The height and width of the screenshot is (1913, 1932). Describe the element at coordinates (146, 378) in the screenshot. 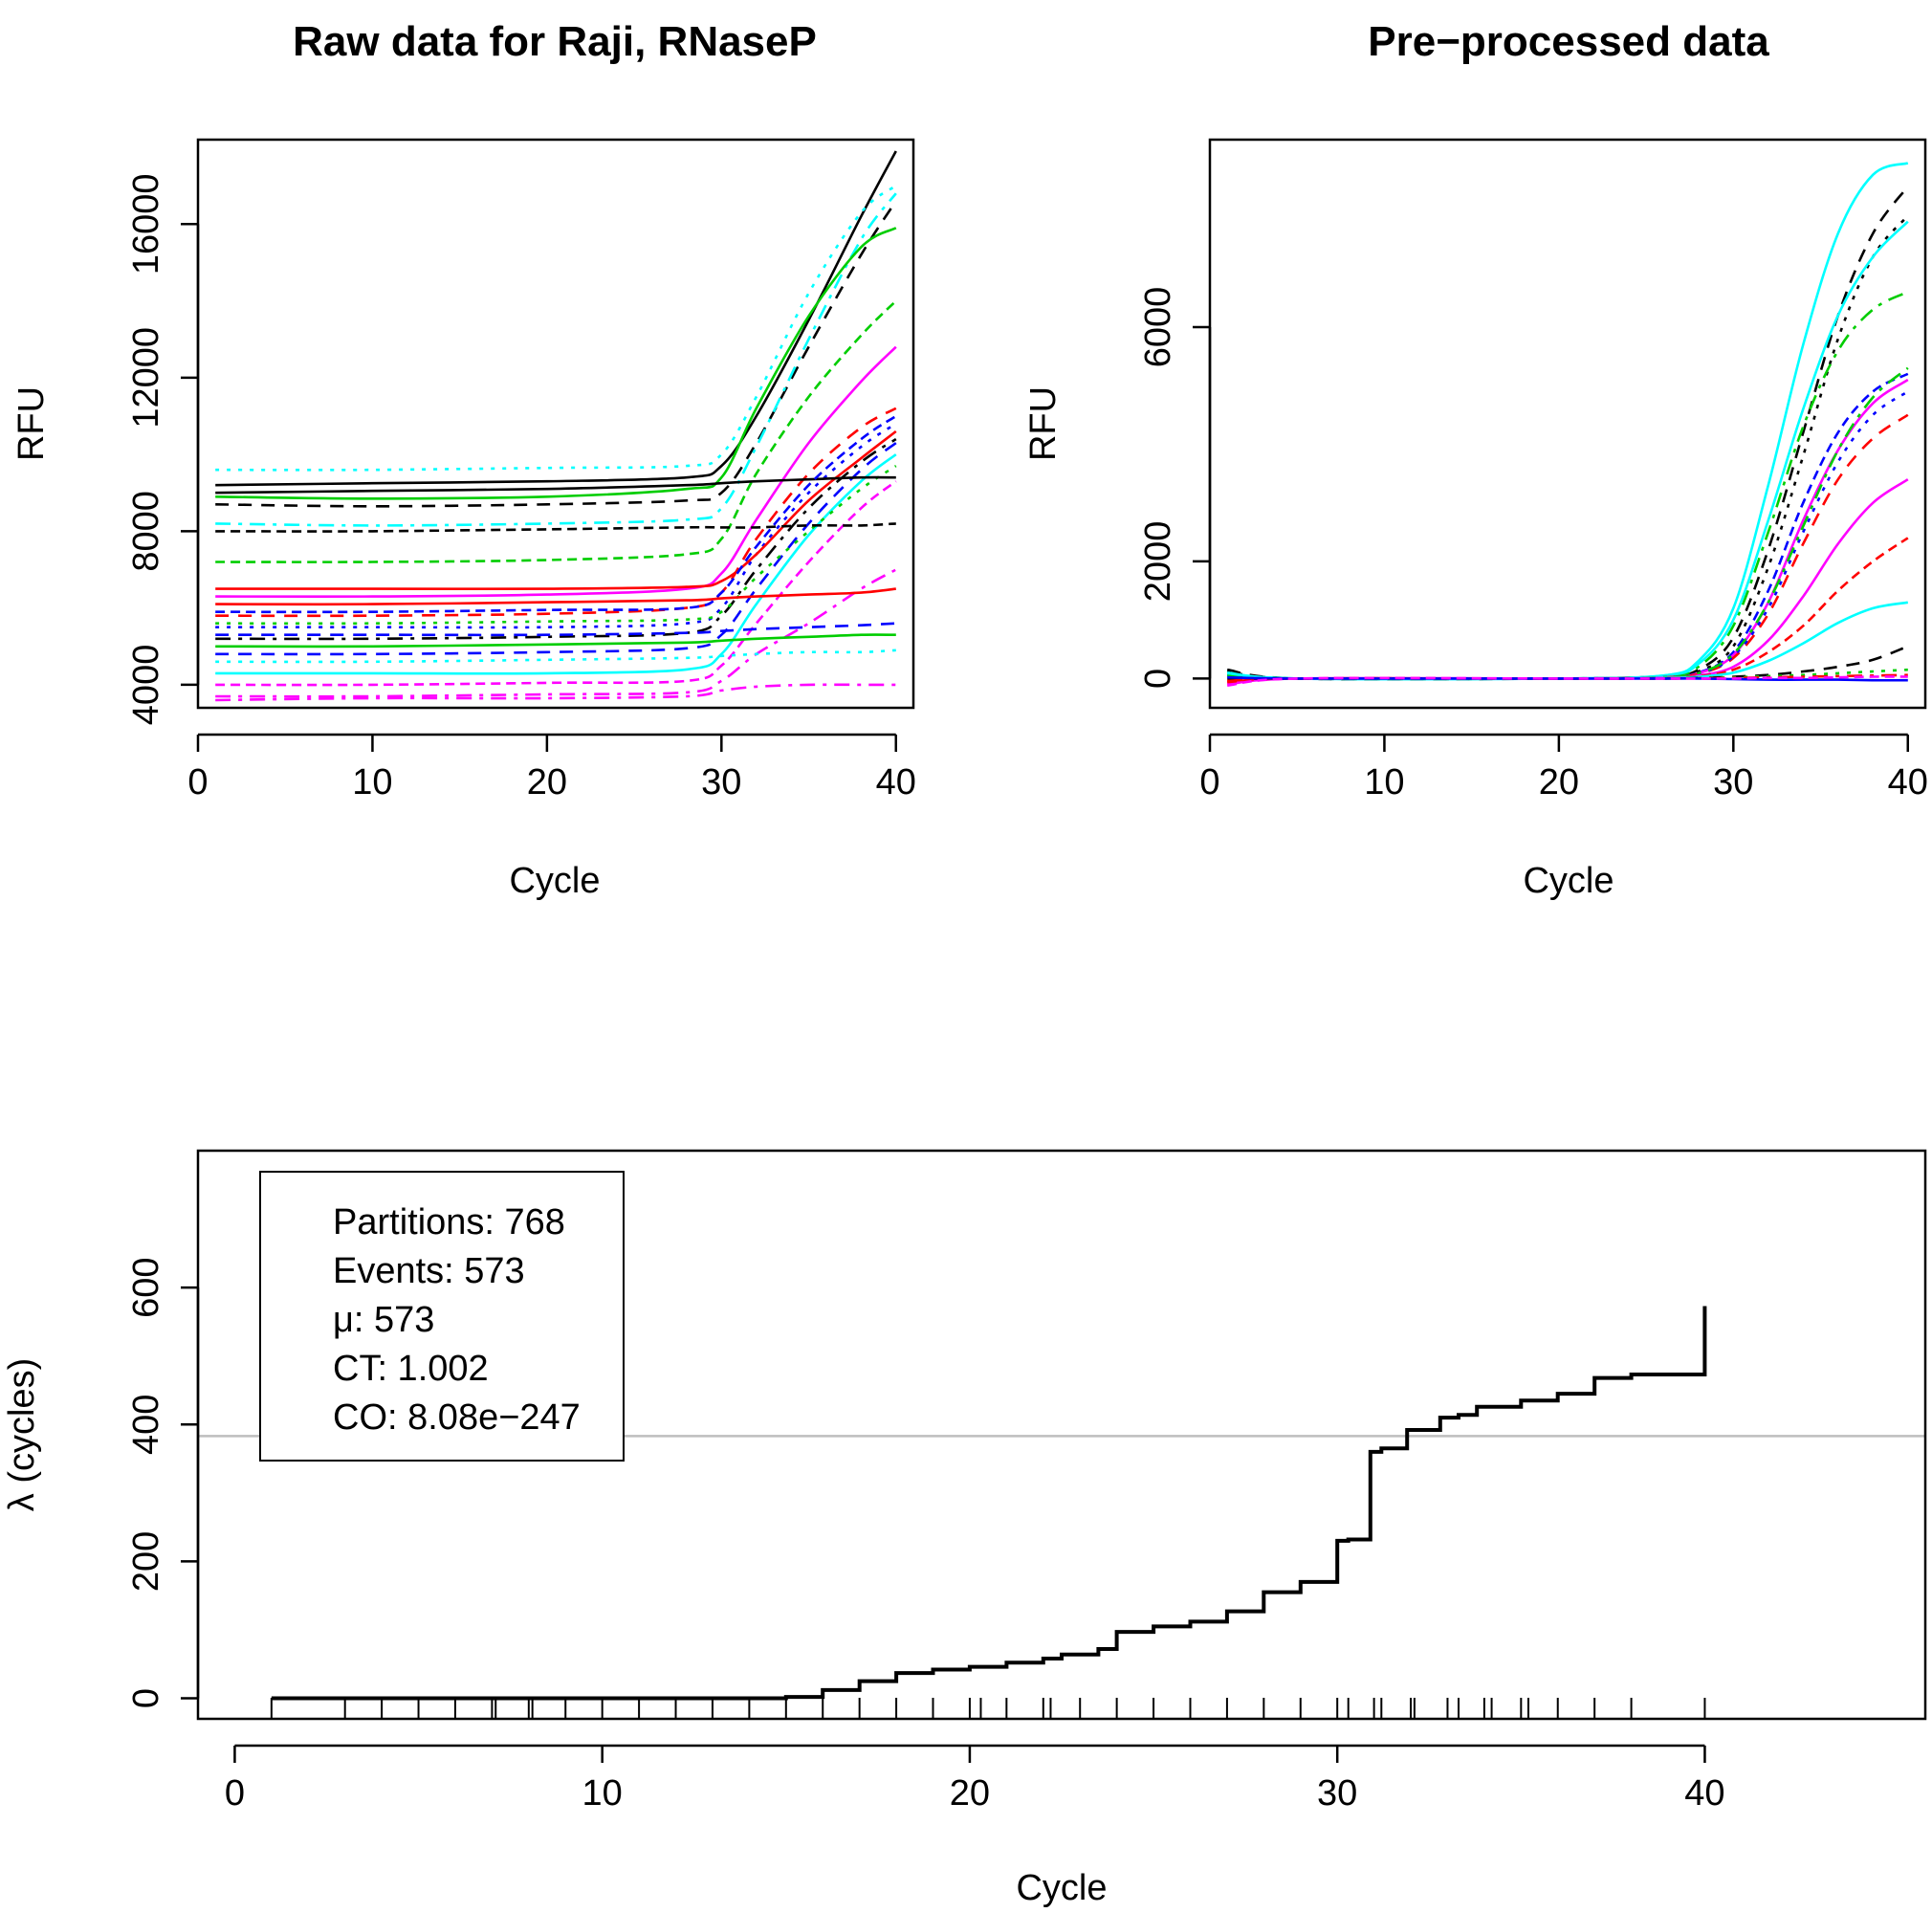

I see `y-tick-label: 12000` at that location.